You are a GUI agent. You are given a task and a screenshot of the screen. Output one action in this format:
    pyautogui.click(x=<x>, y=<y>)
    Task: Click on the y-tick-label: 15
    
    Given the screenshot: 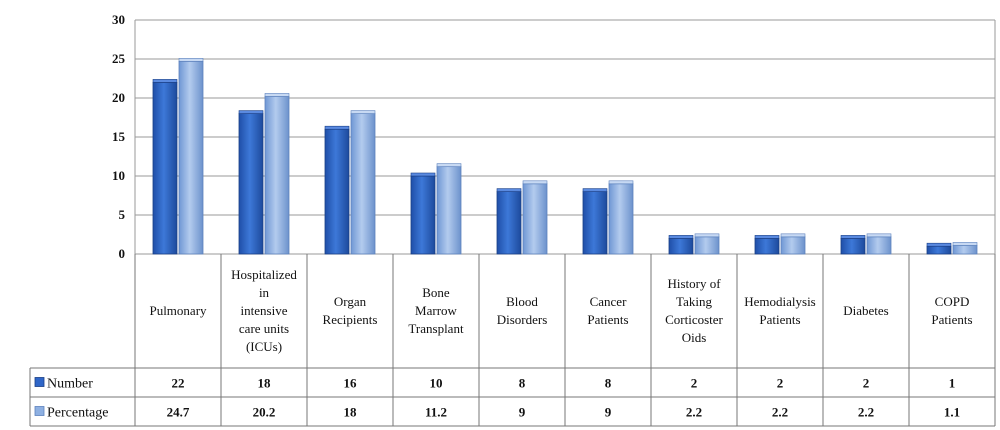 What is the action you would take?
    pyautogui.click(x=119, y=136)
    